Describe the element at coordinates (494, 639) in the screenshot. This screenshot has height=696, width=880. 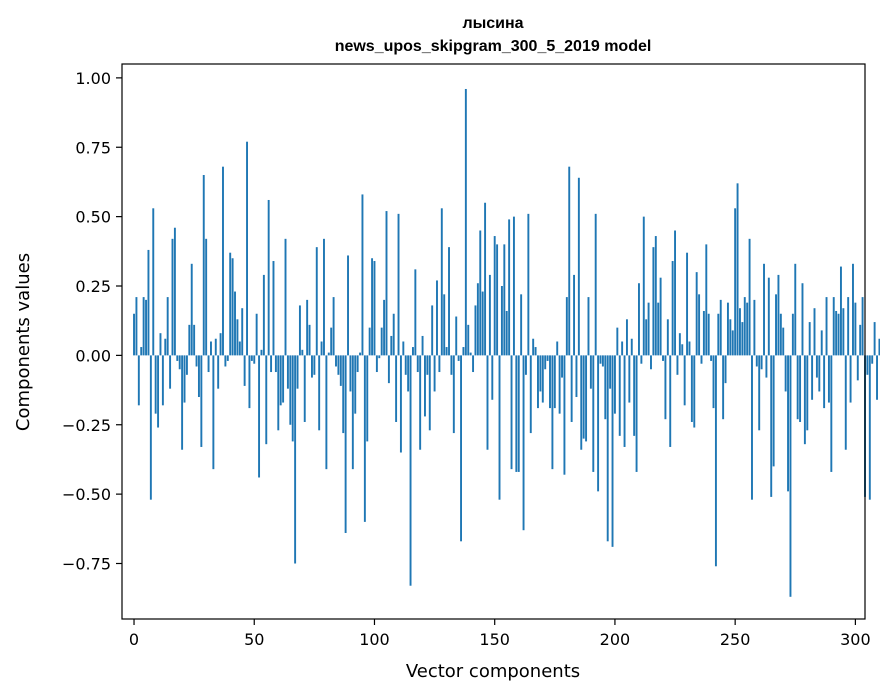
I see `x-tick-label: 150` at that location.